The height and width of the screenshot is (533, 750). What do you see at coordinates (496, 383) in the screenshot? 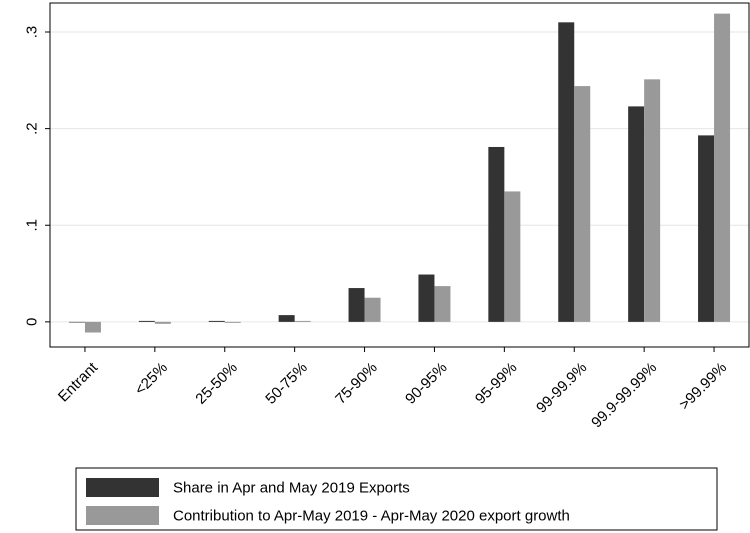
I see `x-tick-label: 95-99%` at bounding box center [496, 383].